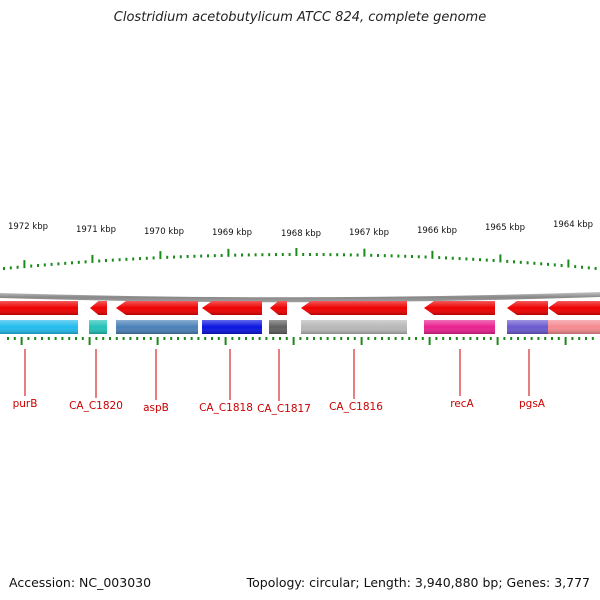 The width and height of the screenshot is (600, 600). Describe the element at coordinates (300, 308) in the screenshot. I see `forward-strand-genes` at that location.